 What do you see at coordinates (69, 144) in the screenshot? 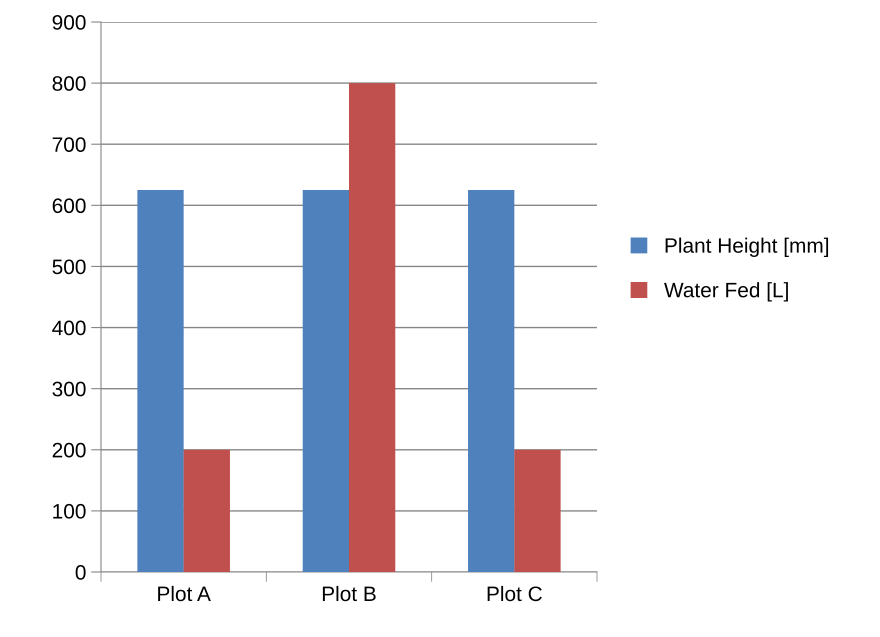
I see `y-tick-label: 700` at bounding box center [69, 144].